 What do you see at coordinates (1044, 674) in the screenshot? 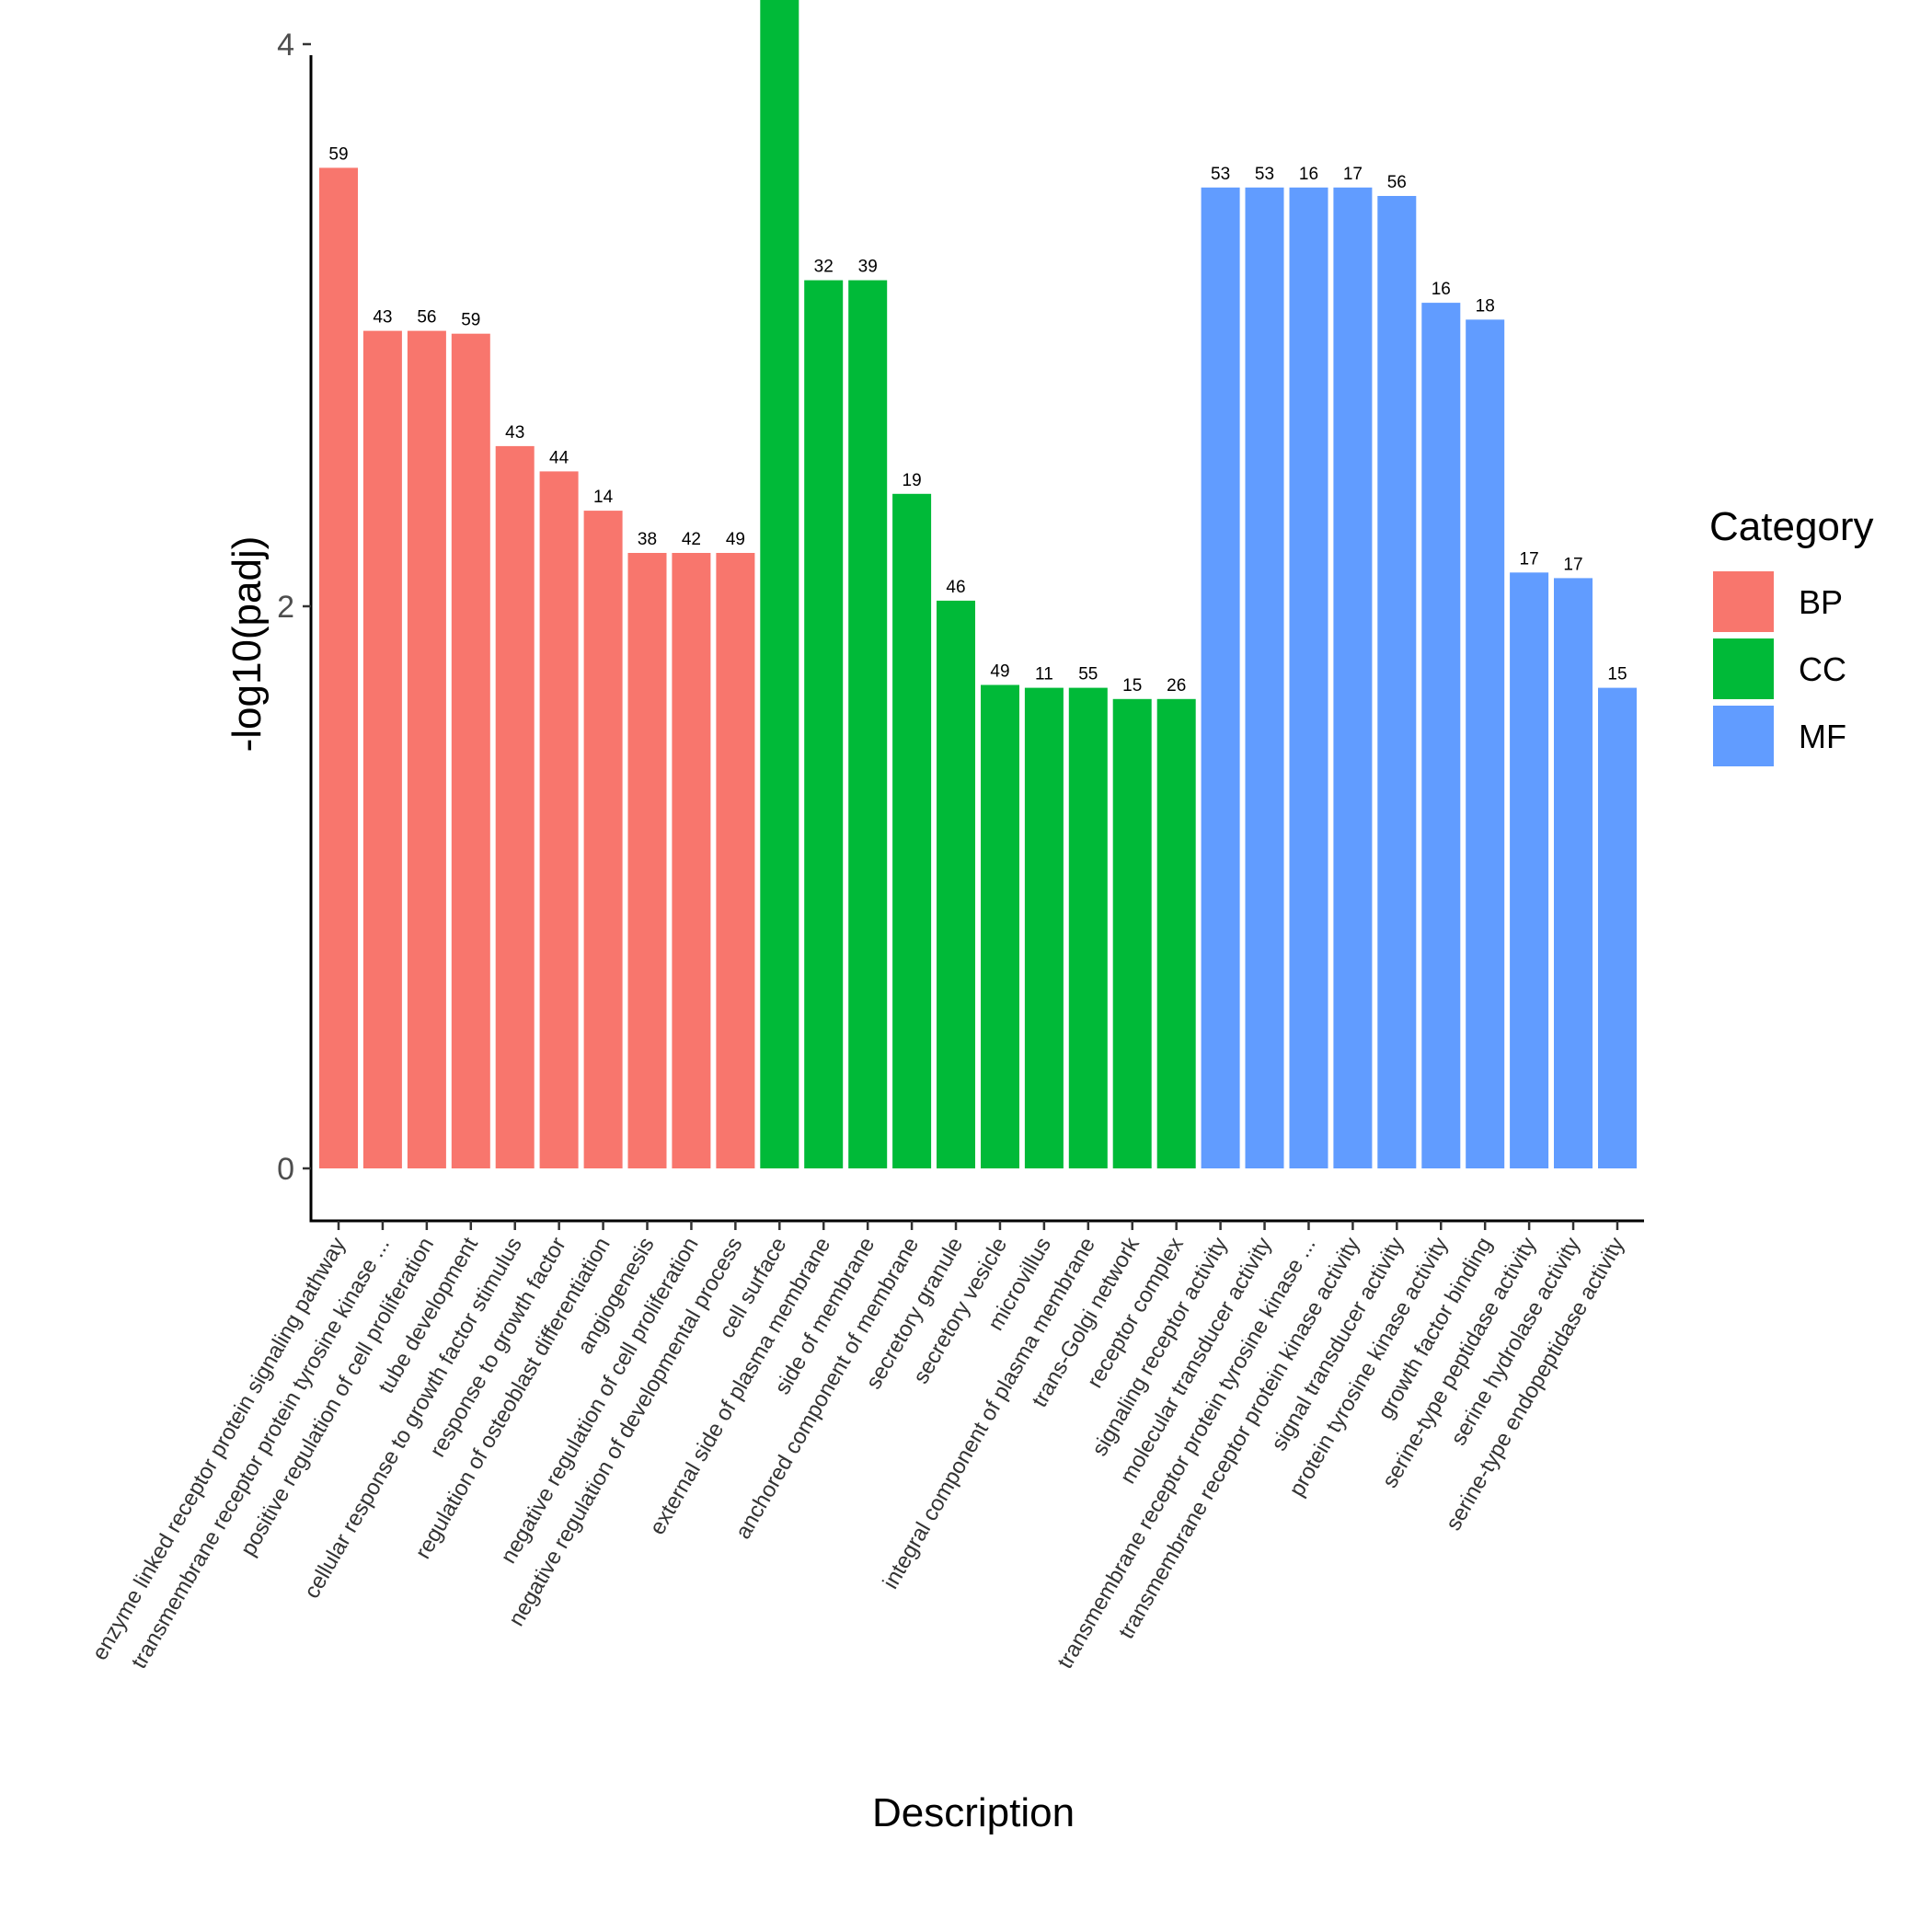
I see `bar-count-label: 11` at bounding box center [1044, 674].